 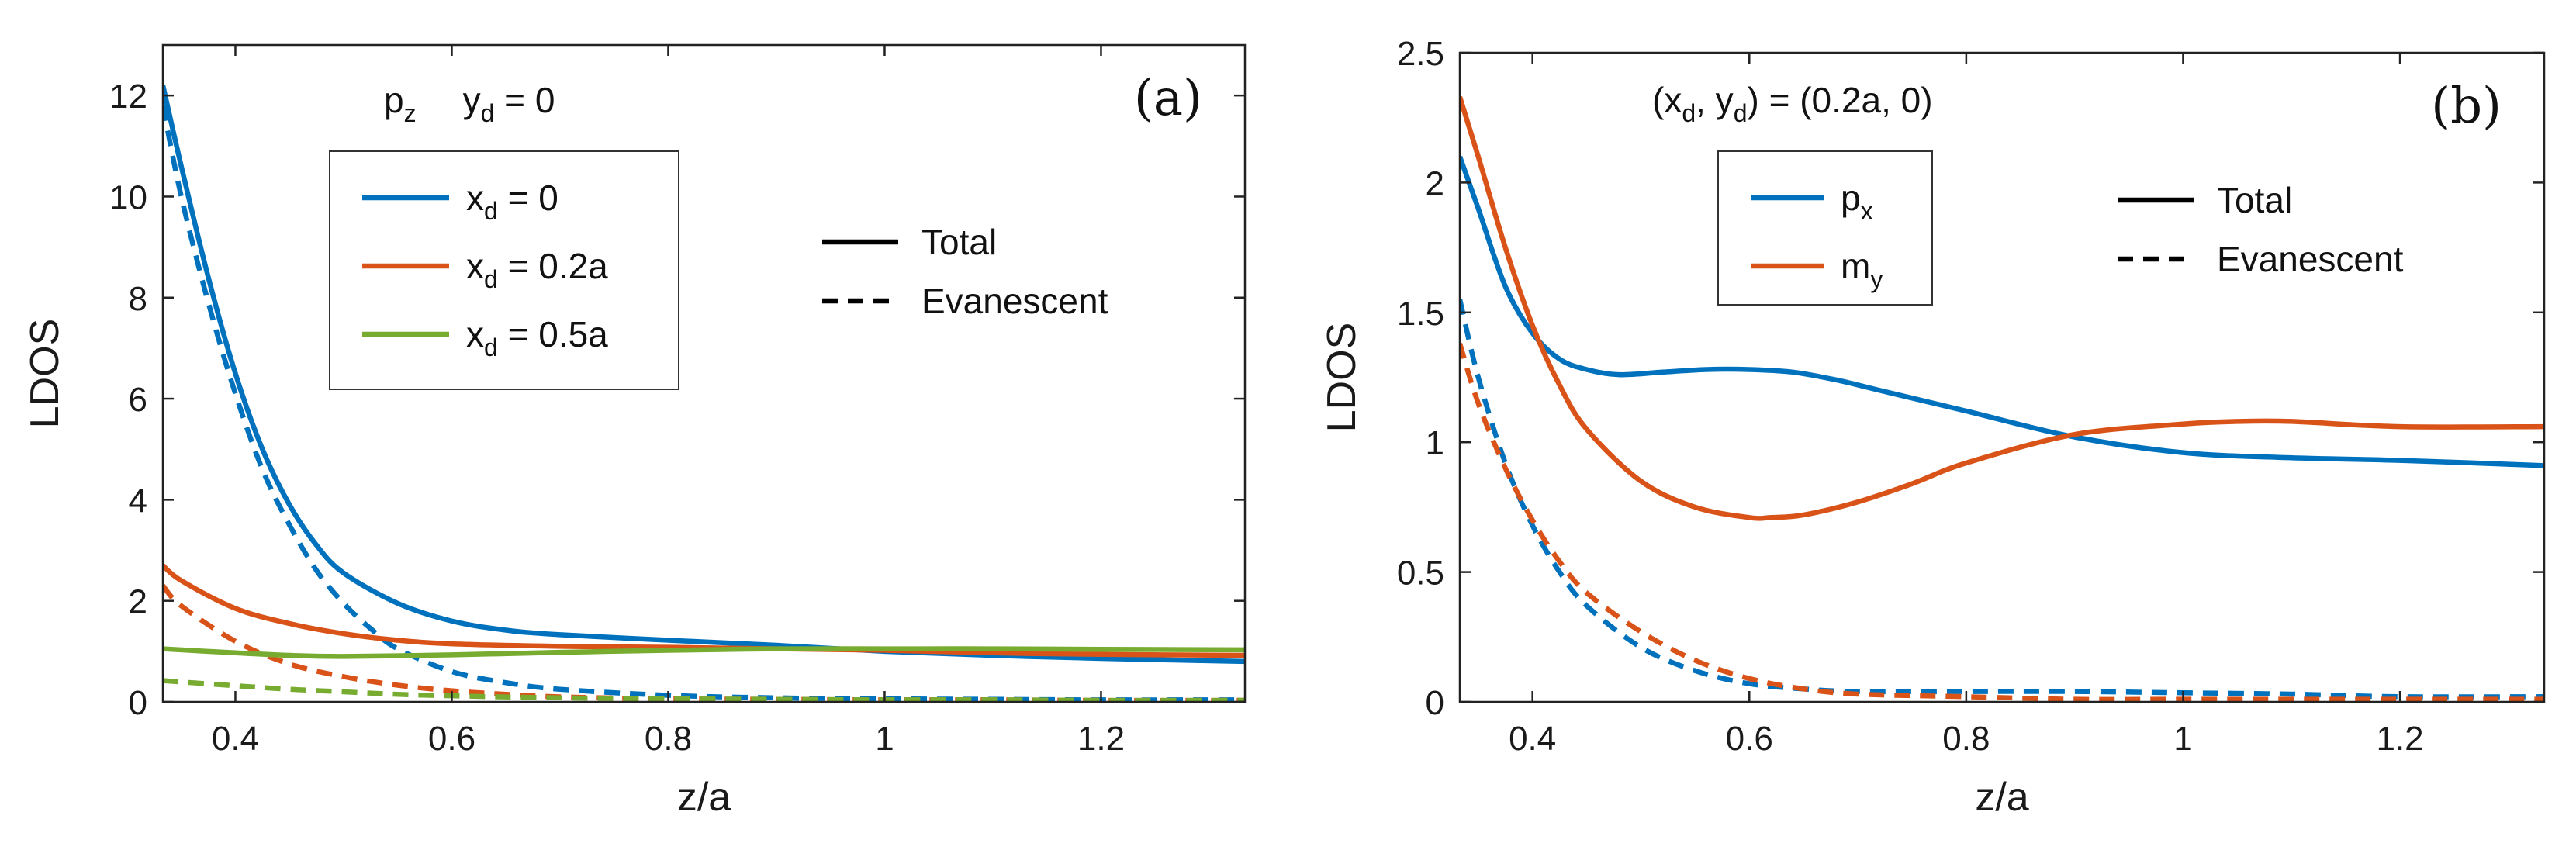 What do you see at coordinates (537, 269) in the screenshot?
I see `legend-color-label: xd = 0.2a` at bounding box center [537, 269].